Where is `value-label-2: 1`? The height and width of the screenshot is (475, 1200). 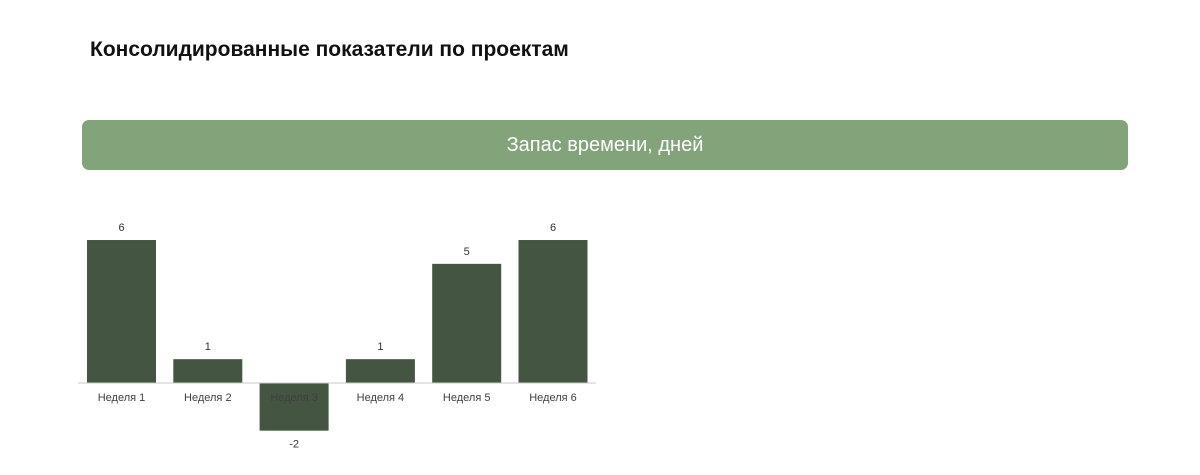
value-label-2: 1 is located at coordinates (208, 347).